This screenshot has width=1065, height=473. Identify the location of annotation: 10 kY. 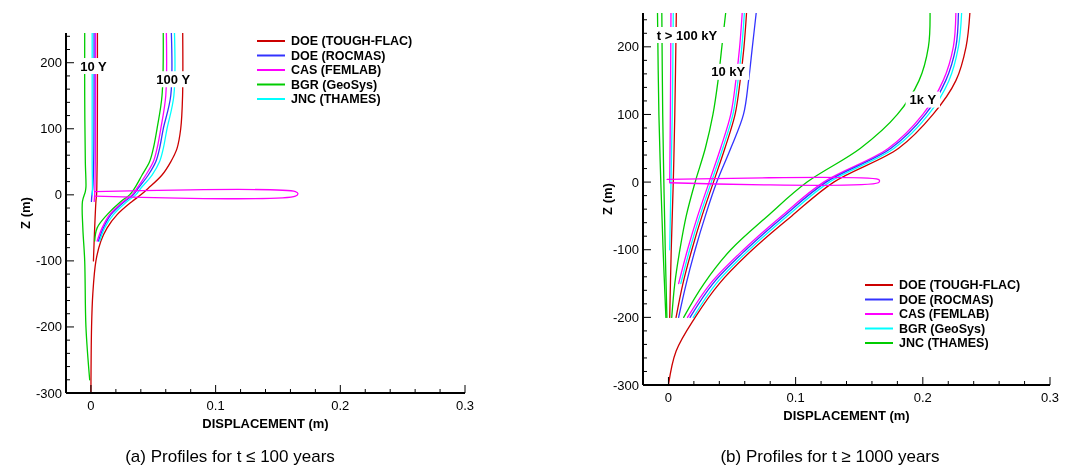
(728, 72).